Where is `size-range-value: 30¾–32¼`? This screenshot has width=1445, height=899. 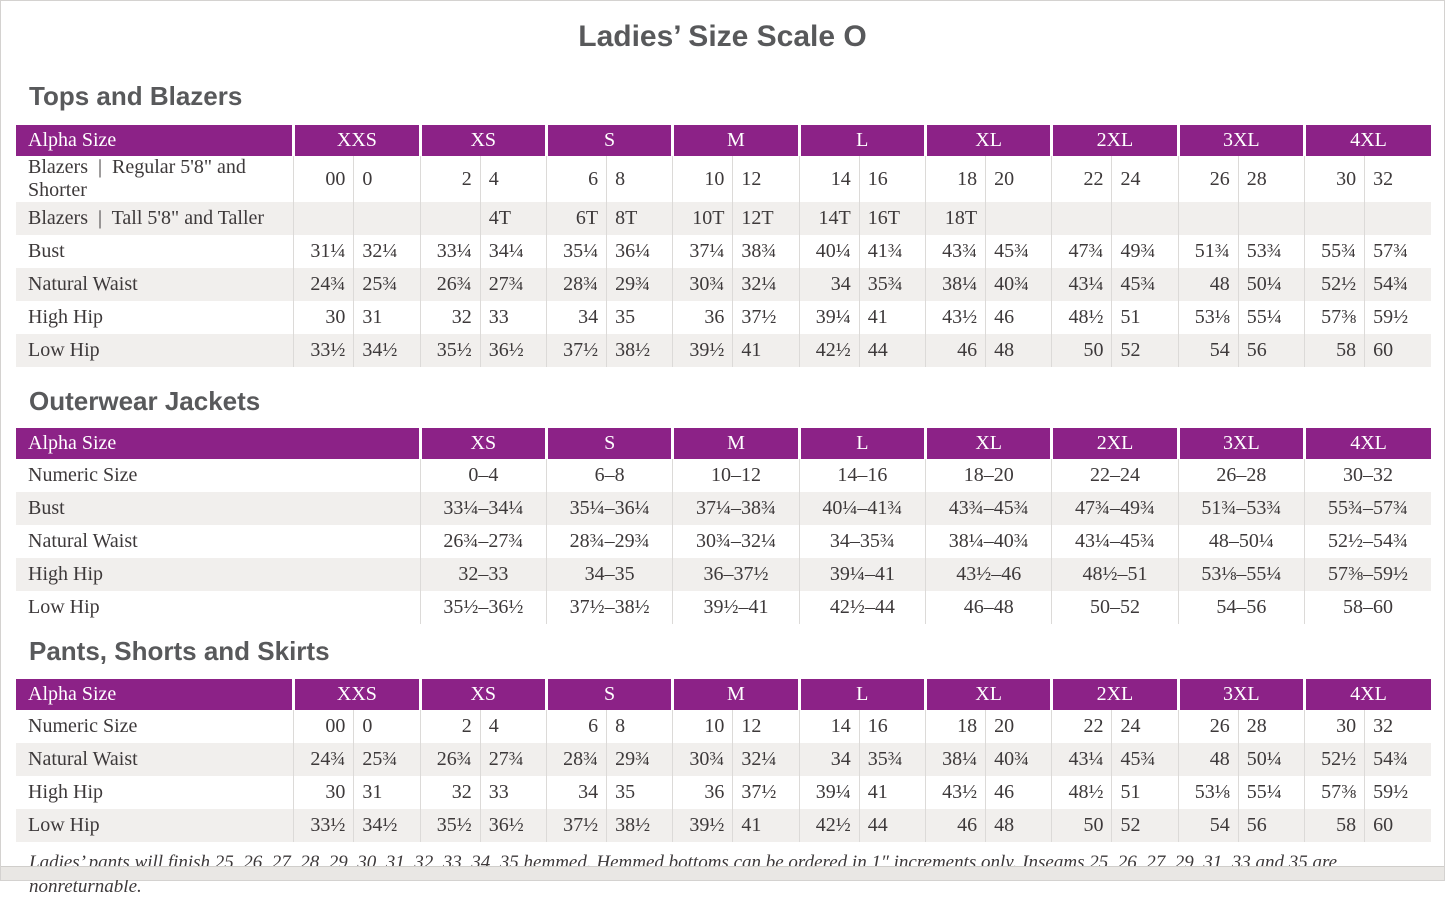
size-range-value: 30¾–32¼ is located at coordinates (736, 541).